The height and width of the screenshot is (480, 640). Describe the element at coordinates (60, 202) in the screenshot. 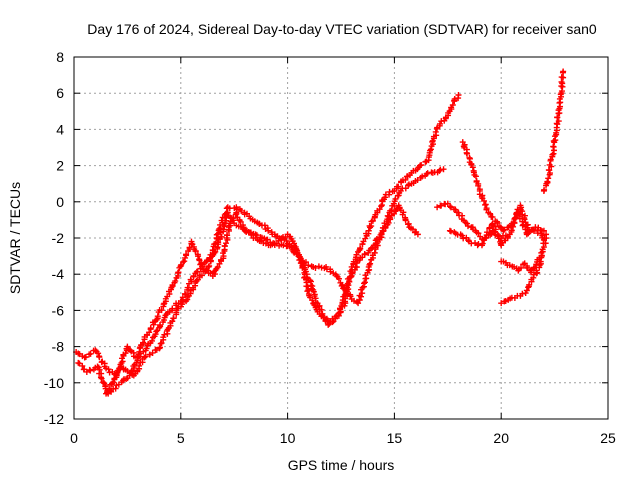

I see `y-tick-label: 0` at that location.